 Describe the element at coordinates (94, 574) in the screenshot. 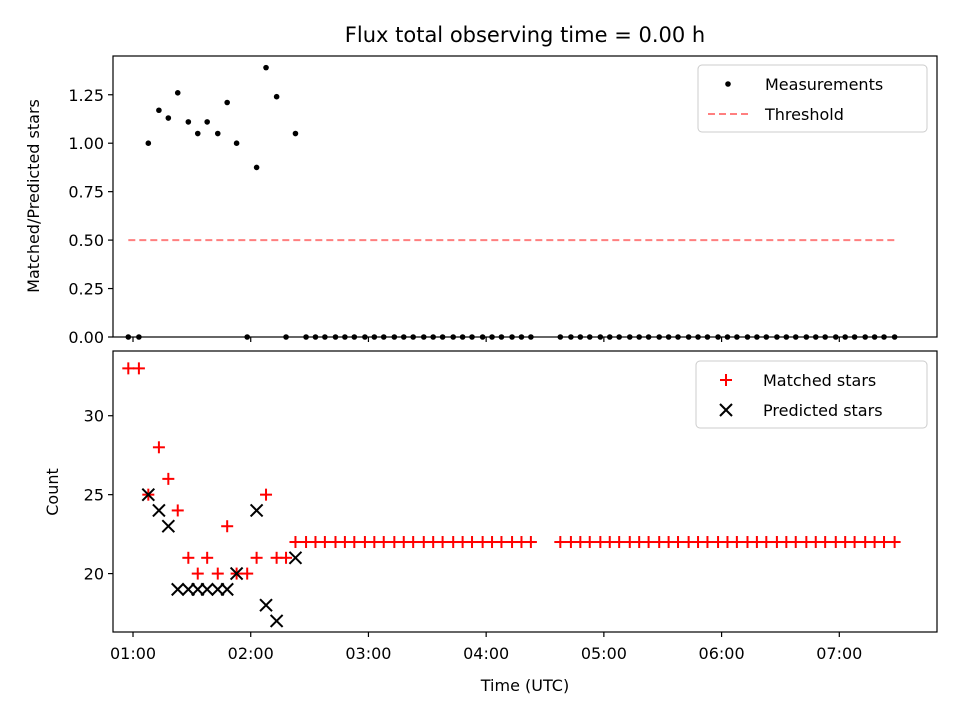

I see `y-tick-label: 20` at that location.